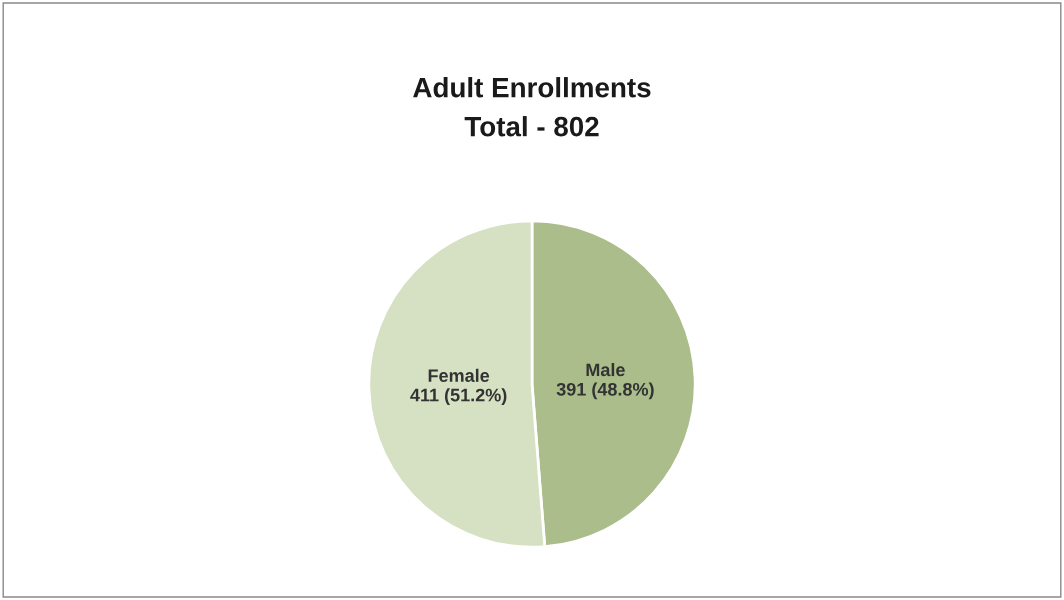  What do you see at coordinates (459, 375) in the screenshot?
I see `slice-label: Female` at bounding box center [459, 375].